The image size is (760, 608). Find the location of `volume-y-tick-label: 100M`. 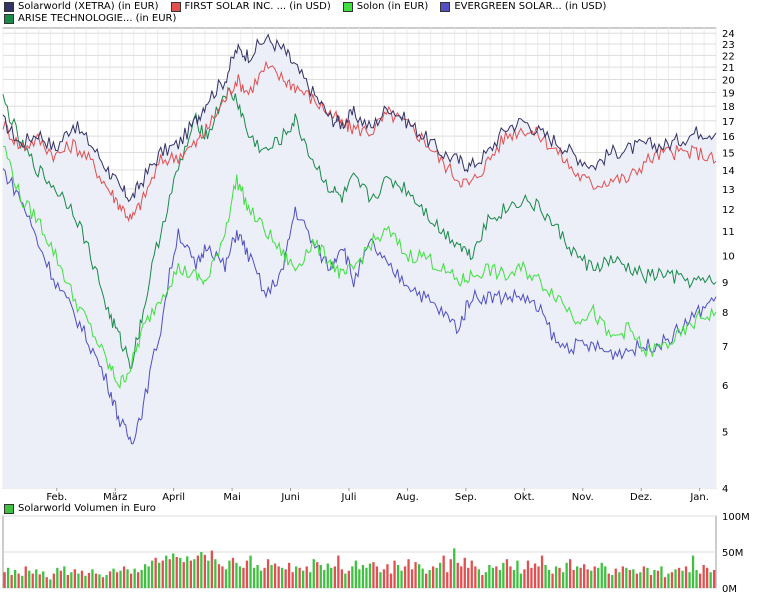

volume-y-tick-label: 100M is located at coordinates (736, 517).